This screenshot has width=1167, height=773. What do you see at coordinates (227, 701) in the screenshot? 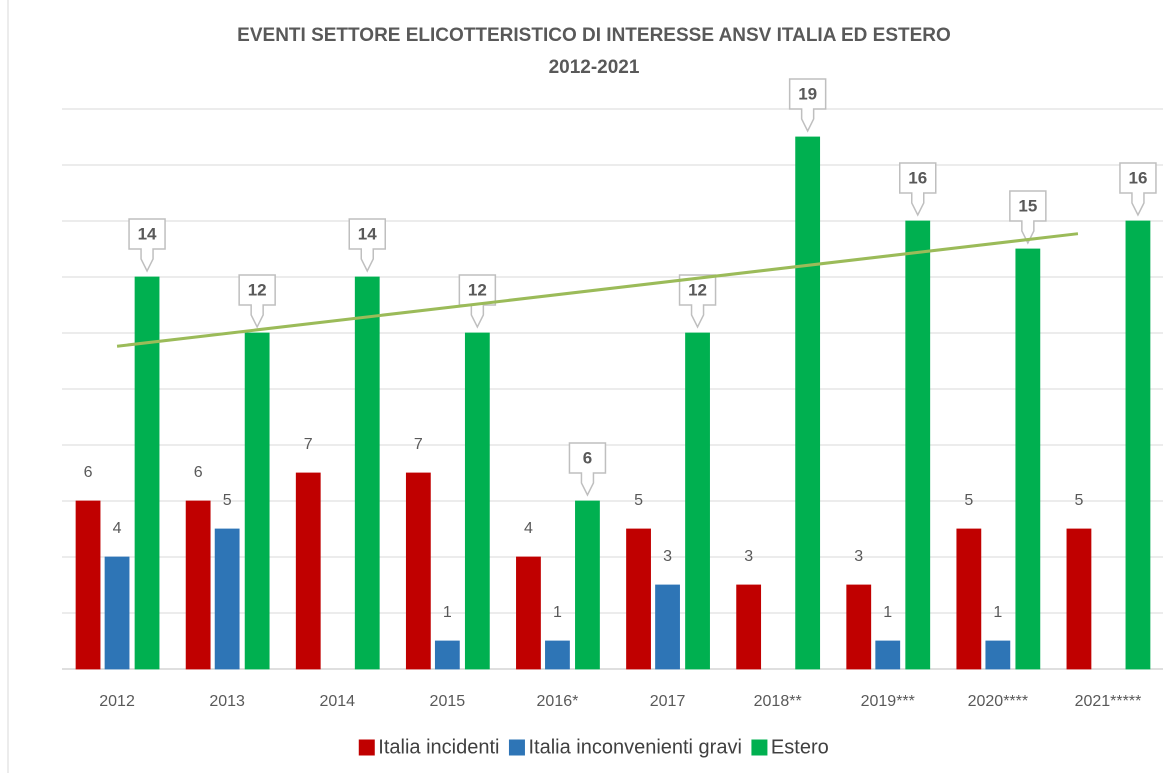
I see `x-tick-label: 2013` at bounding box center [227, 701].